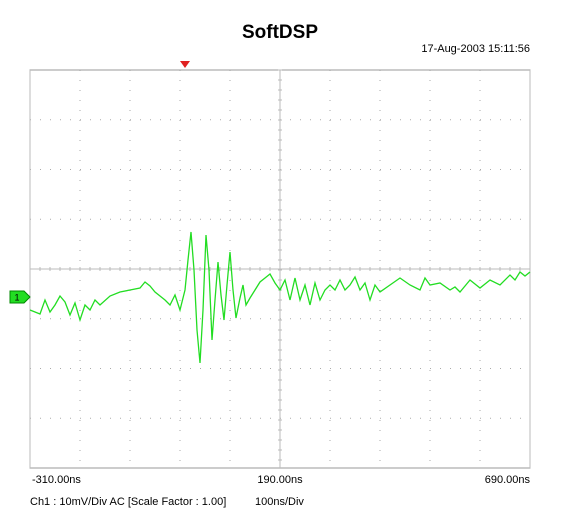  Describe the element at coordinates (20, 297) in the screenshot. I see `channel-marker` at that location.